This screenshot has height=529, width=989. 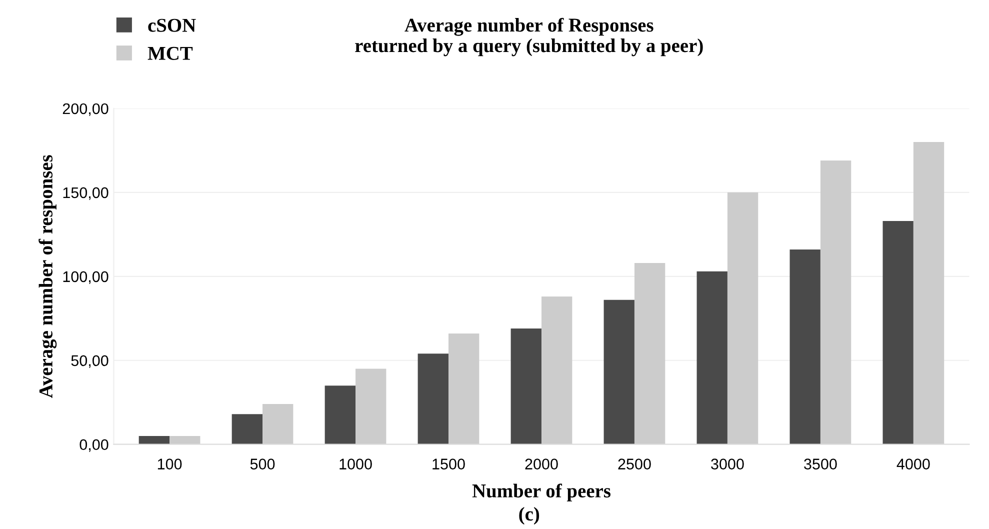 I want to click on x-tick-label: 3000, so click(x=727, y=464).